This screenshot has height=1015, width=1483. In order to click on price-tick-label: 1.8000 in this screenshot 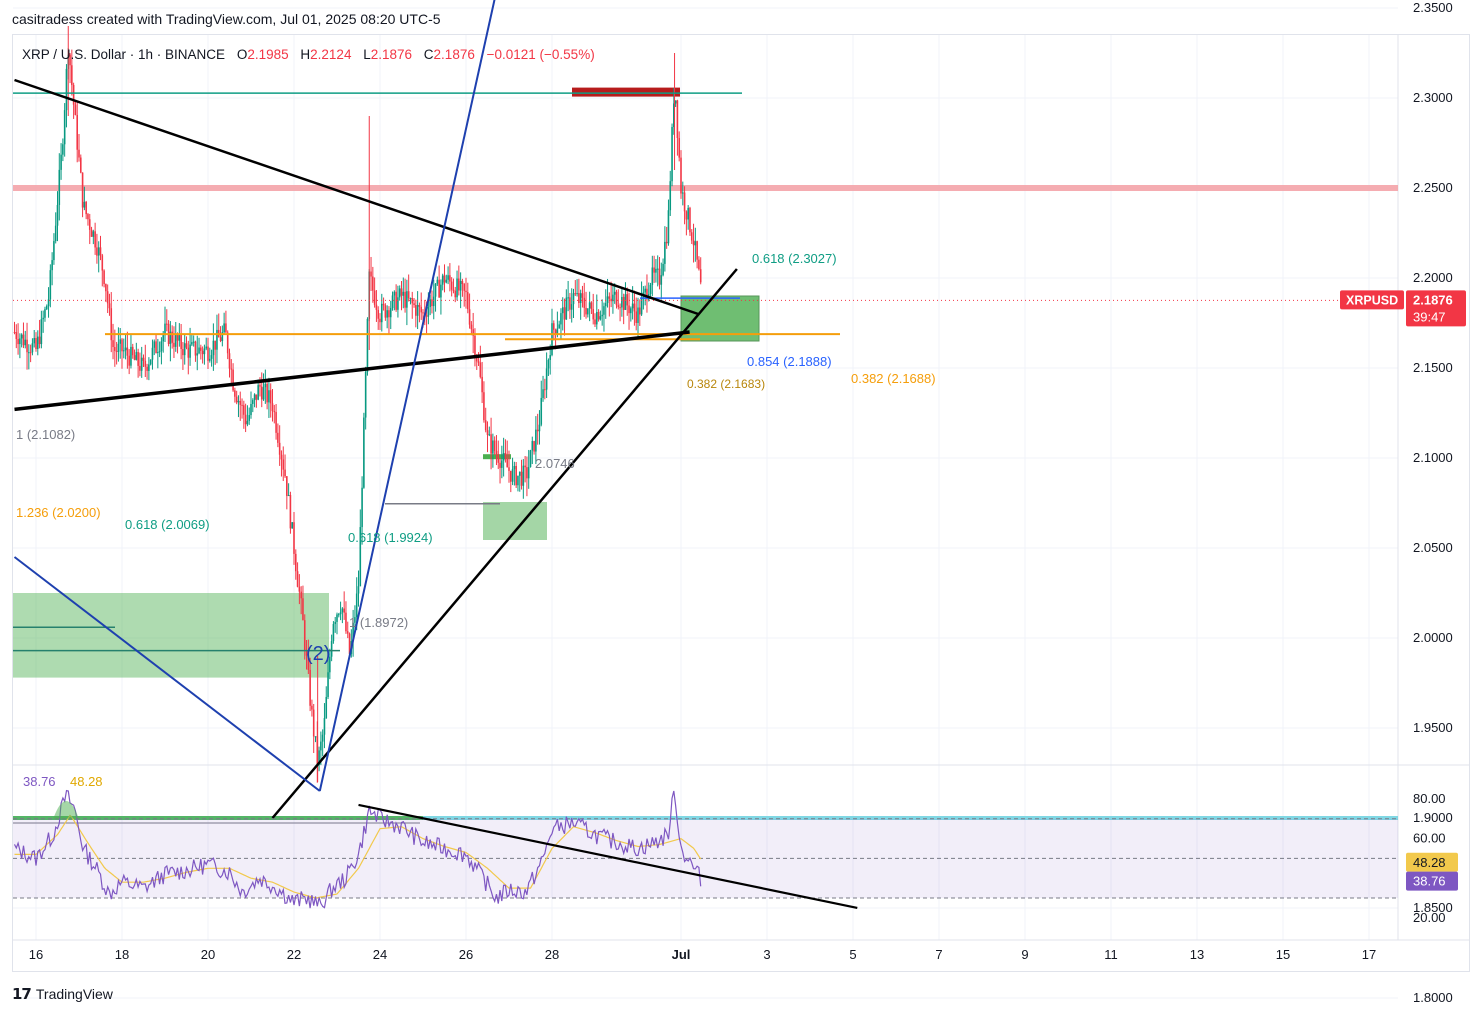, I will do `click(1433, 997)`.